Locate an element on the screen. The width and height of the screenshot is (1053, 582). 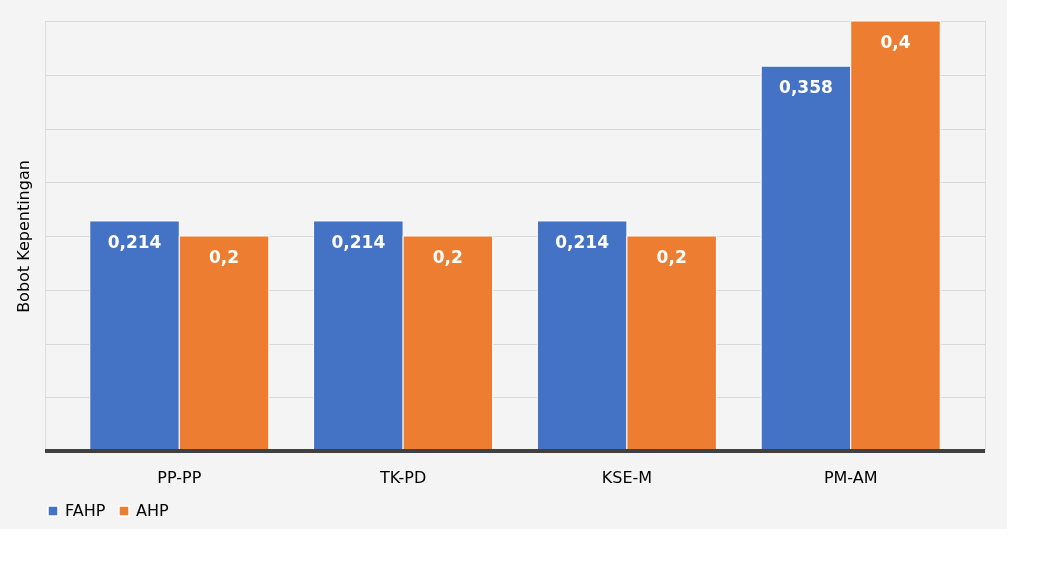
x-tick-label: TK-PD is located at coordinates (402, 477).